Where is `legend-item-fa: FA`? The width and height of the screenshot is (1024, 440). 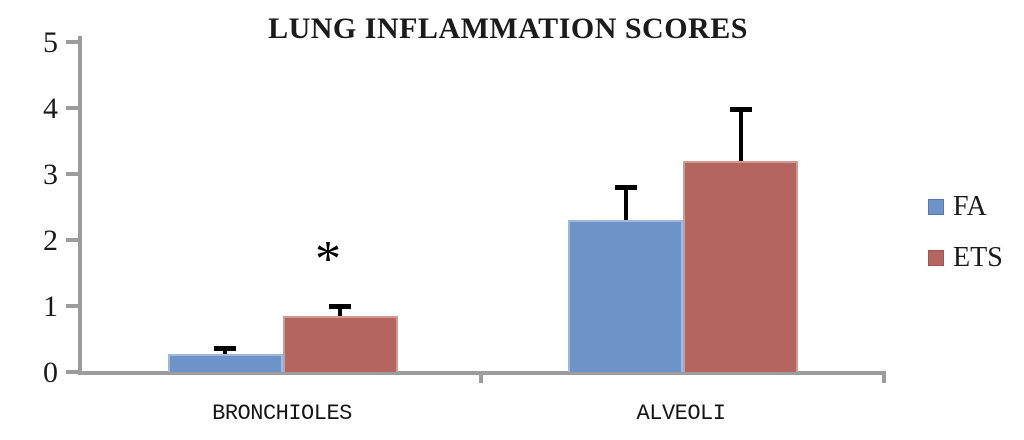 legend-item-fa: FA is located at coordinates (957, 207).